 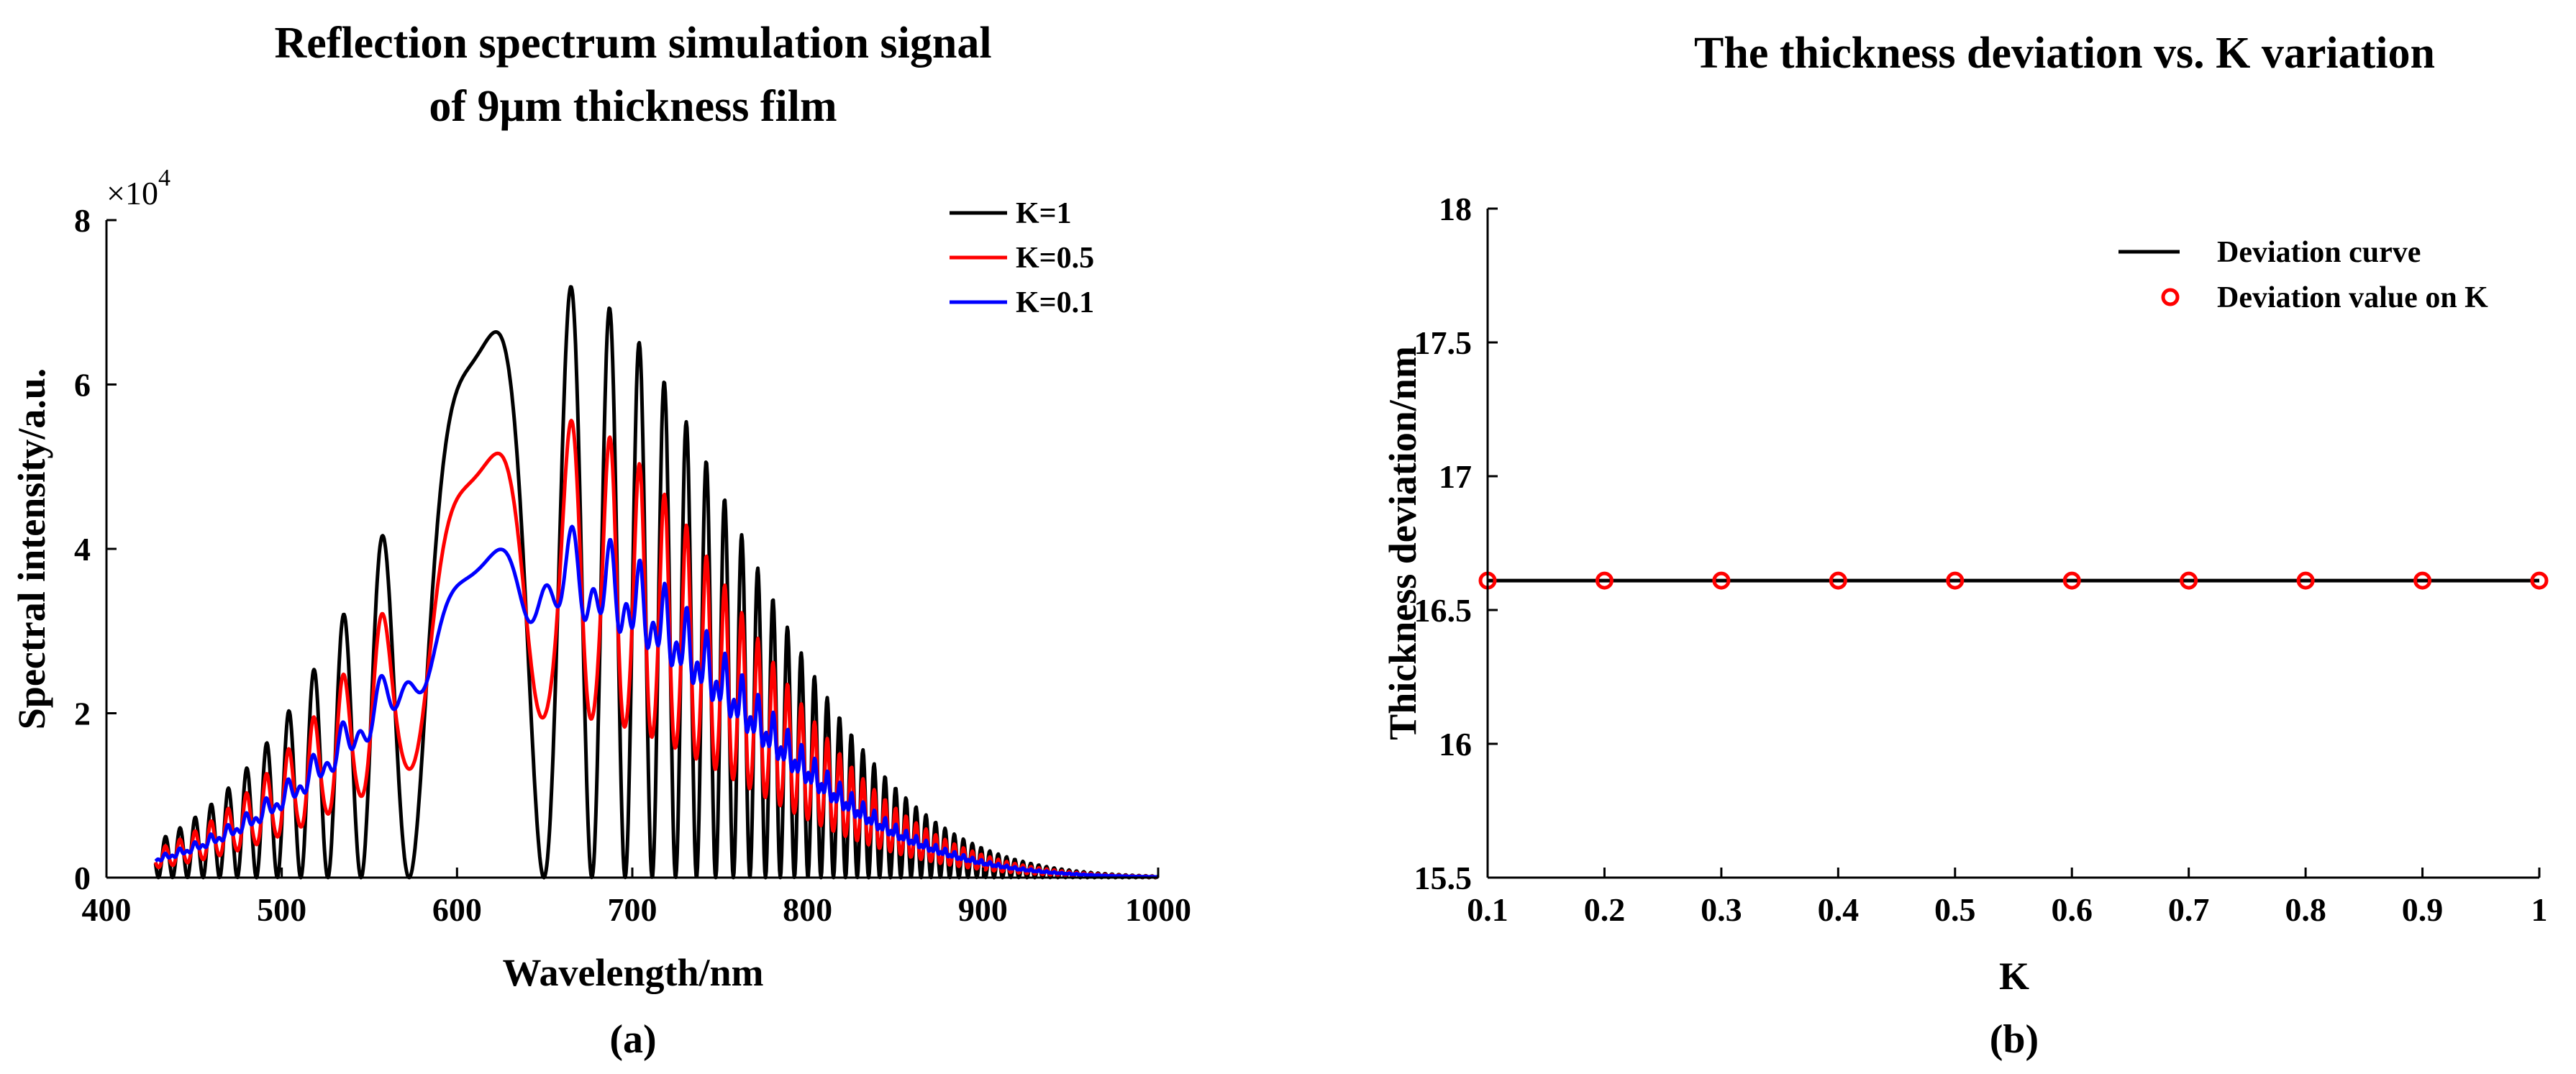 What do you see at coordinates (1055, 258) in the screenshot?
I see `legend-label-k05: K=0.5` at bounding box center [1055, 258].